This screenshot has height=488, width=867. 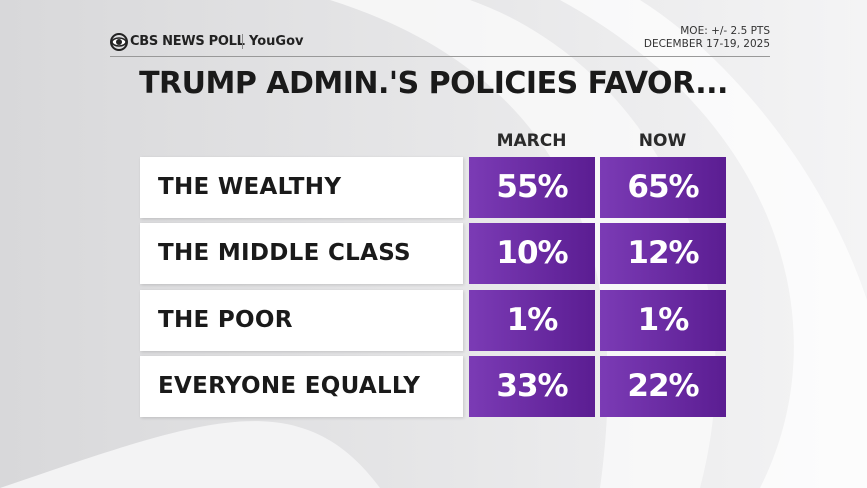 I want to click on value-cell: 33%, so click(x=532, y=386).